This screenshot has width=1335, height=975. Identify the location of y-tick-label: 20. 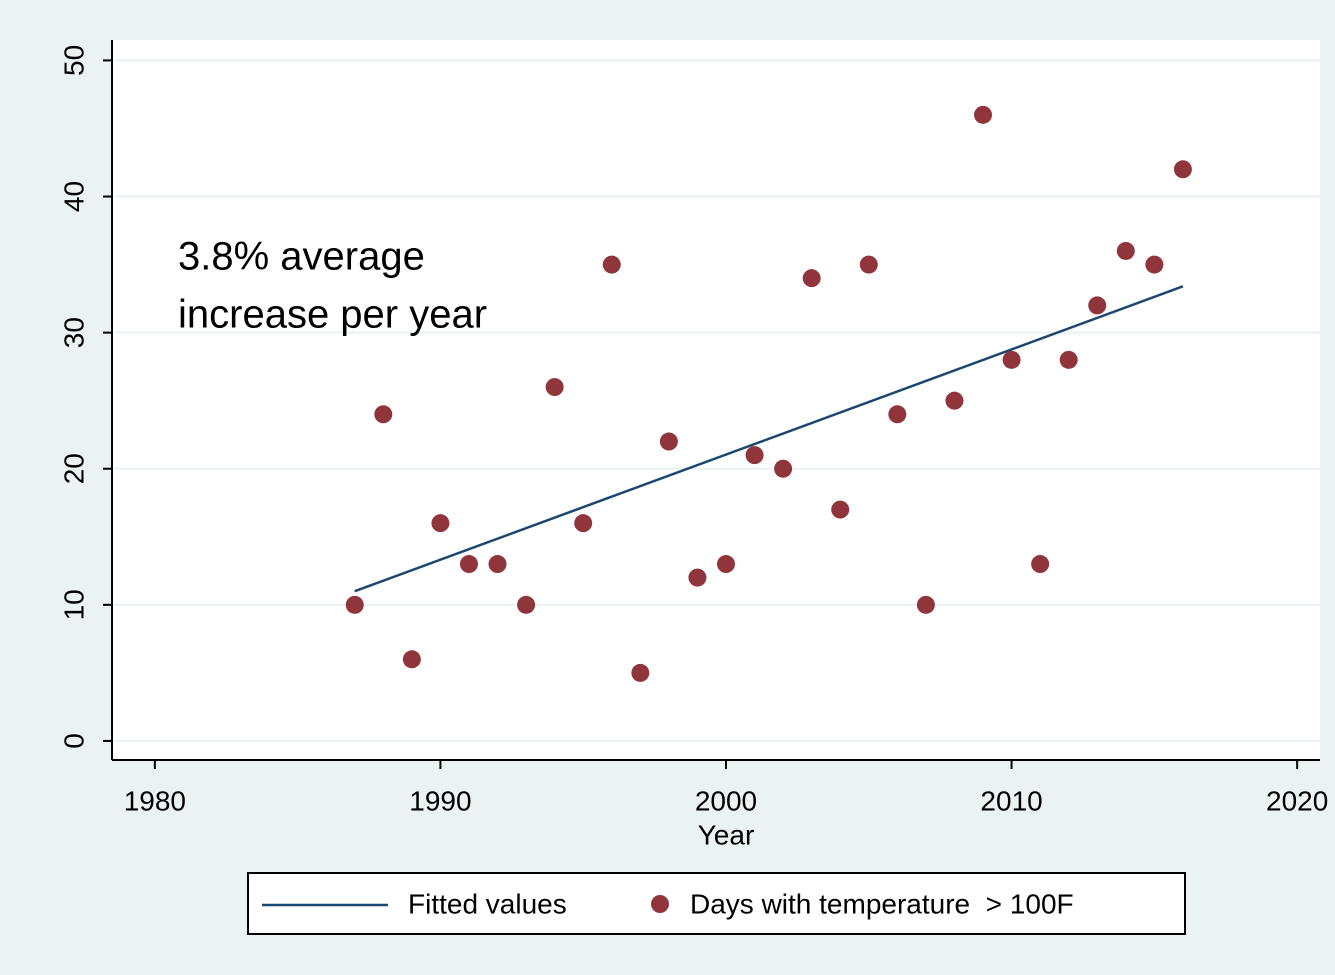
(73, 468).